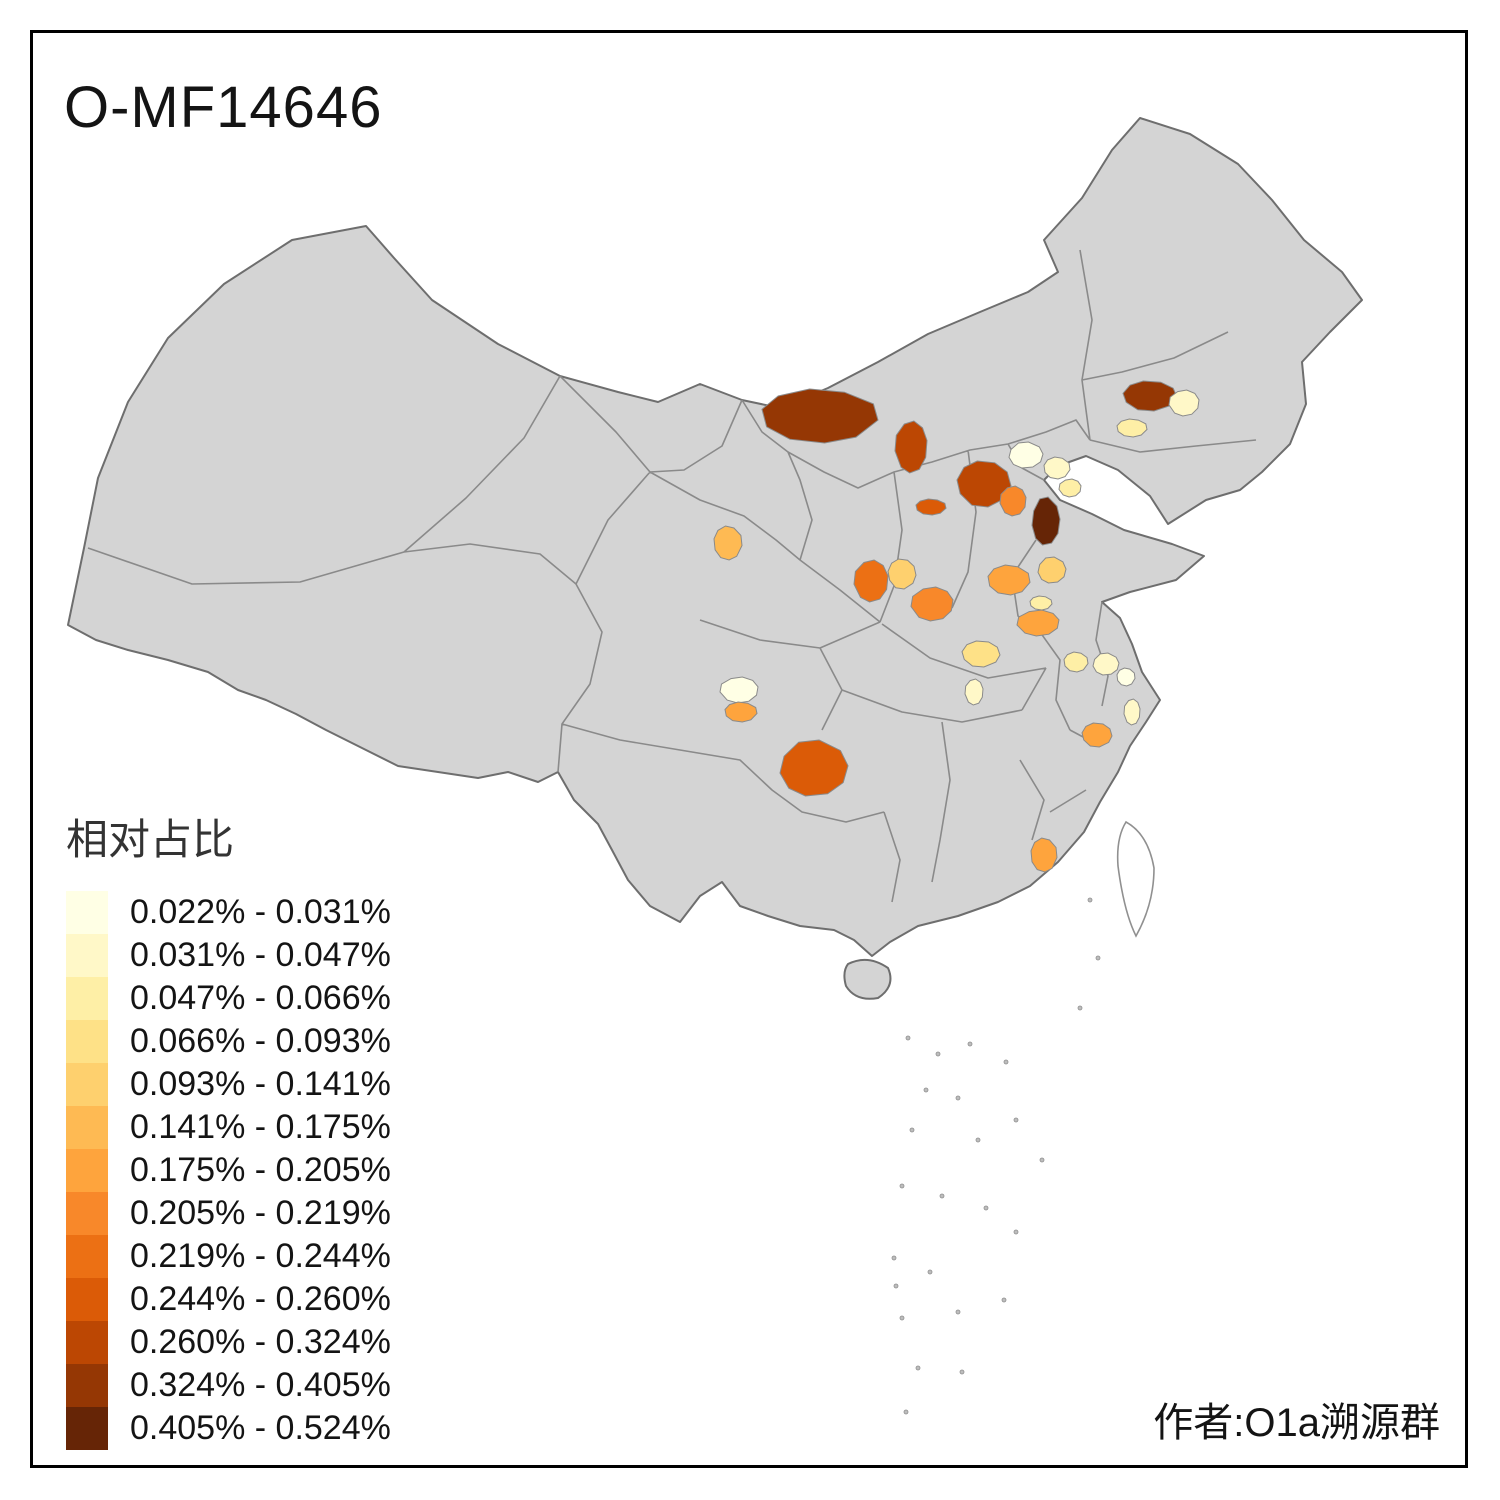 This screenshot has height=1500, width=1500. I want to click on hainan-island, so click(867, 979).